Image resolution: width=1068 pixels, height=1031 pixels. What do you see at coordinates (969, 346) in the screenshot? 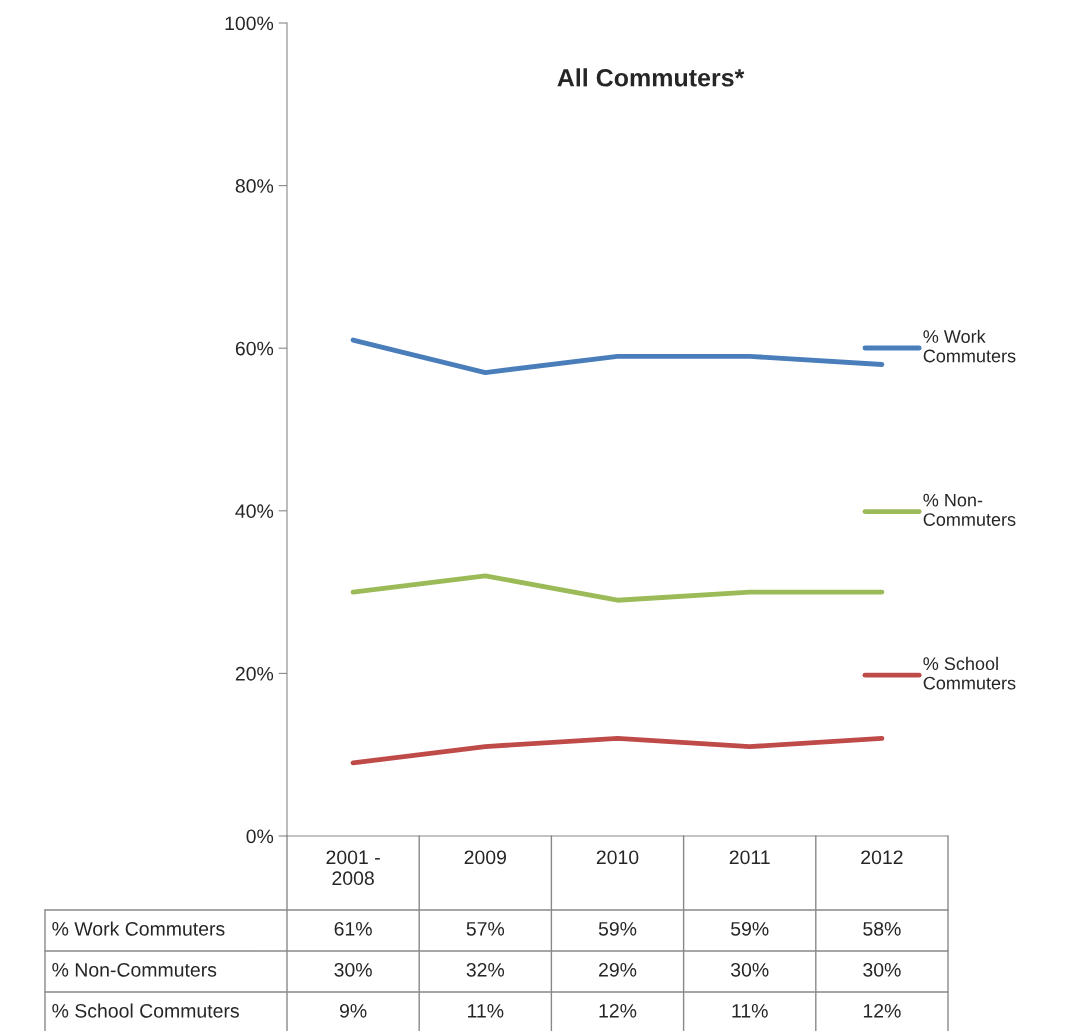
I see `legend-label: % Work Commuters` at bounding box center [969, 346].